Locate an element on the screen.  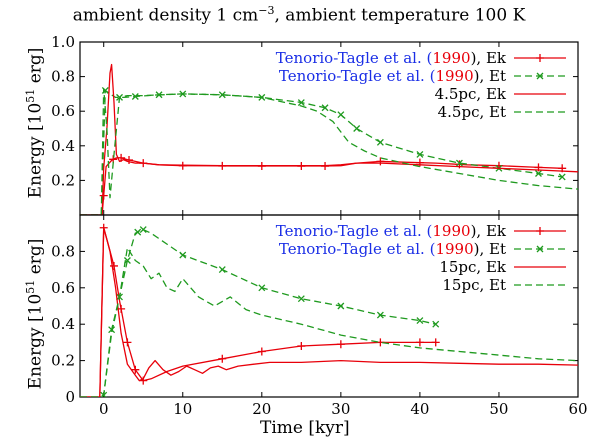
x-tick-label: 0 is located at coordinates (104, 409).